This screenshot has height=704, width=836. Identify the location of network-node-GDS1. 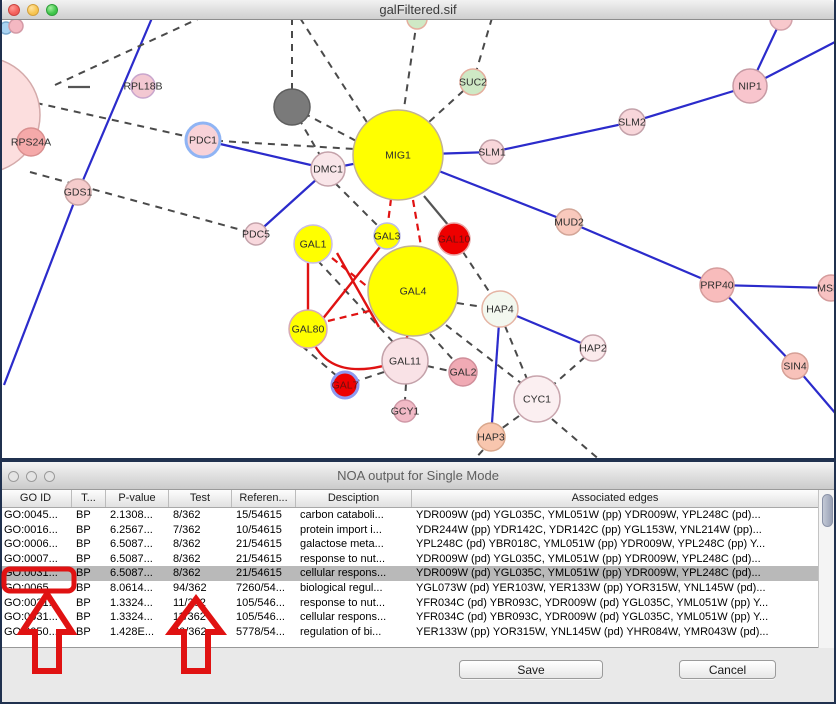
(78, 192).